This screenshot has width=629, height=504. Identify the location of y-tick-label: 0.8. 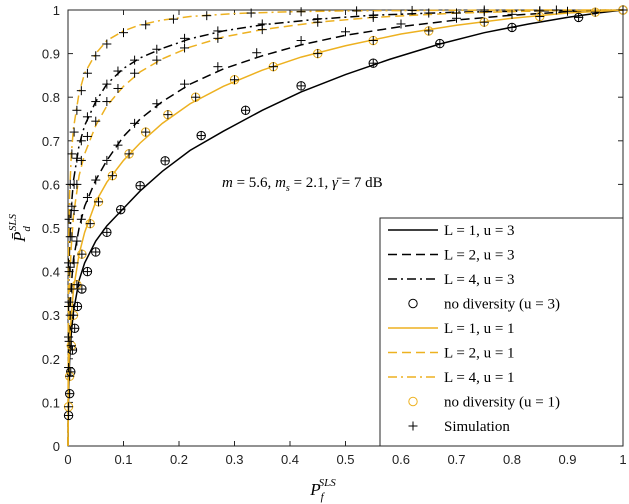
(51, 97).